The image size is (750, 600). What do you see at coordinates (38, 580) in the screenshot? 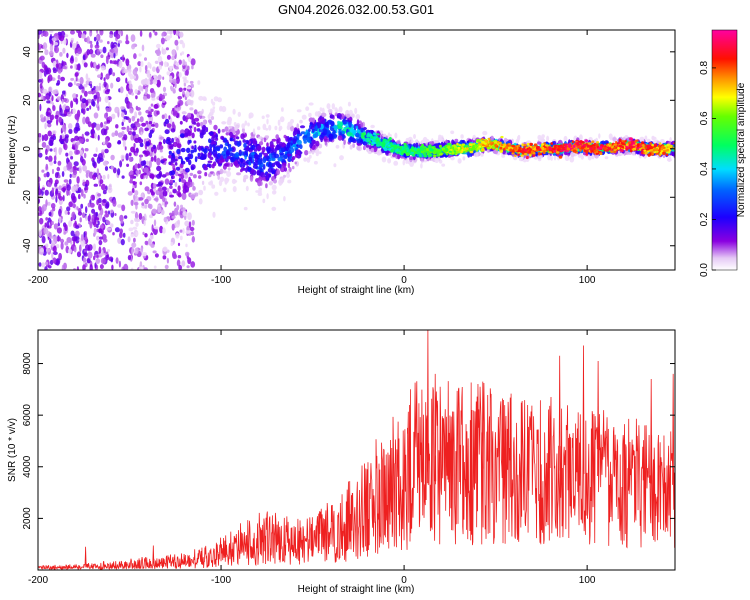
I see `x-tick-label: -200` at bounding box center [38, 580].